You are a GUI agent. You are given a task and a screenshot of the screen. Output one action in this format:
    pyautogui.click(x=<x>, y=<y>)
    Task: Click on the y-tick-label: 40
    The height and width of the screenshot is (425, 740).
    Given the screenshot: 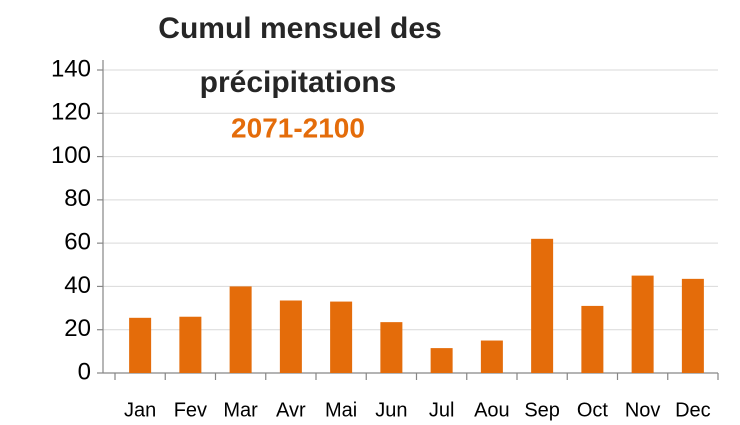 What is the action you would take?
    pyautogui.click(x=77, y=285)
    